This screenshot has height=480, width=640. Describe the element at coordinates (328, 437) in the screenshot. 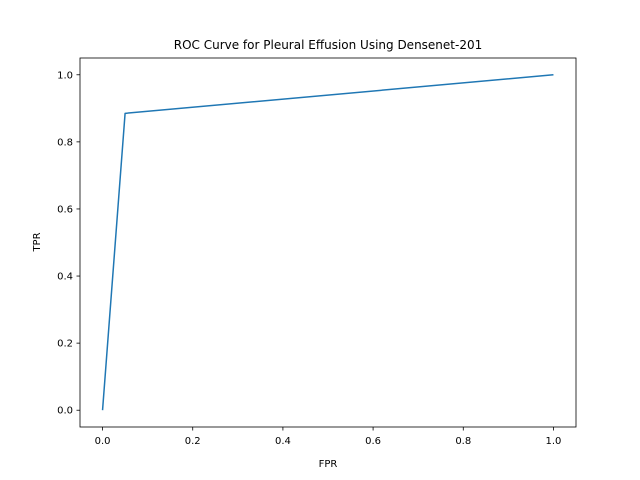

I see `x-axis-ticks: 0.0 0.2 0.4 0.6 0.8 1.0` at that location.